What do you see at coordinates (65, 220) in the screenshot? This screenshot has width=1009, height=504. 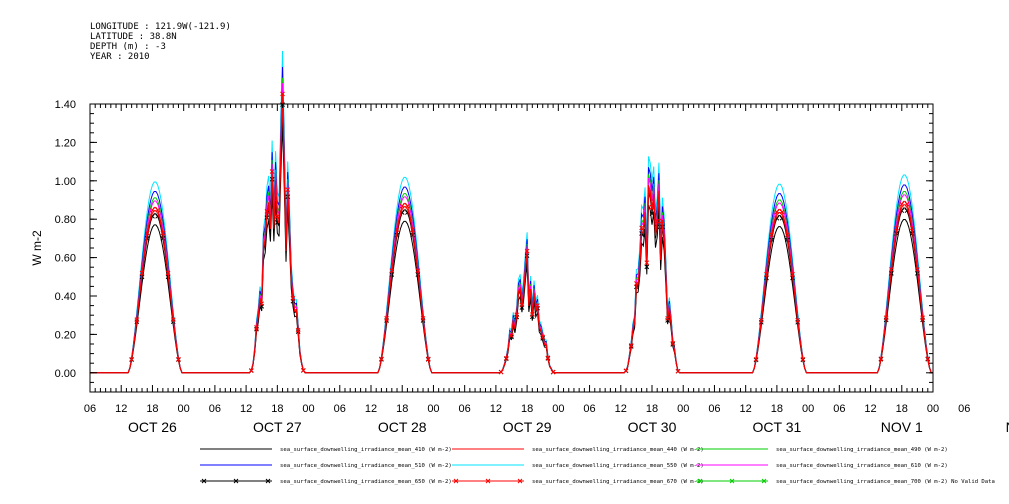 I see `y-tick-label: 0.80` at bounding box center [65, 220].